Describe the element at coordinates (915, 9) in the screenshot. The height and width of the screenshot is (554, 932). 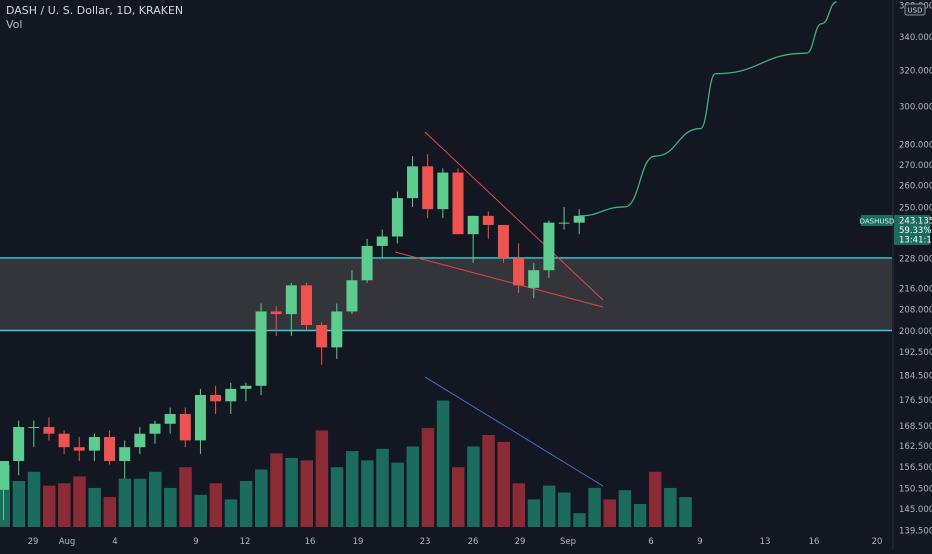
I see `currency-badge` at that location.